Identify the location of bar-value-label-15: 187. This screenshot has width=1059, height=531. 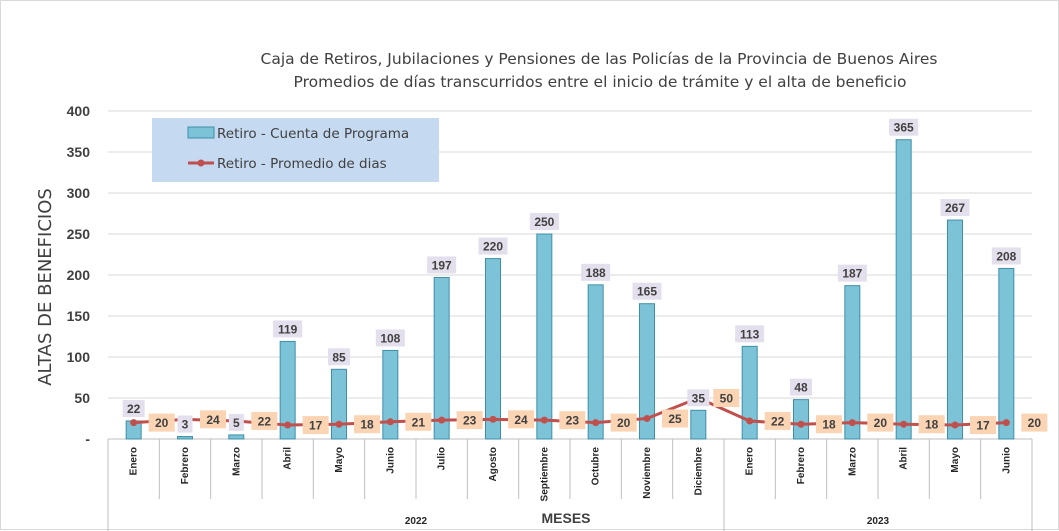
(852, 274).